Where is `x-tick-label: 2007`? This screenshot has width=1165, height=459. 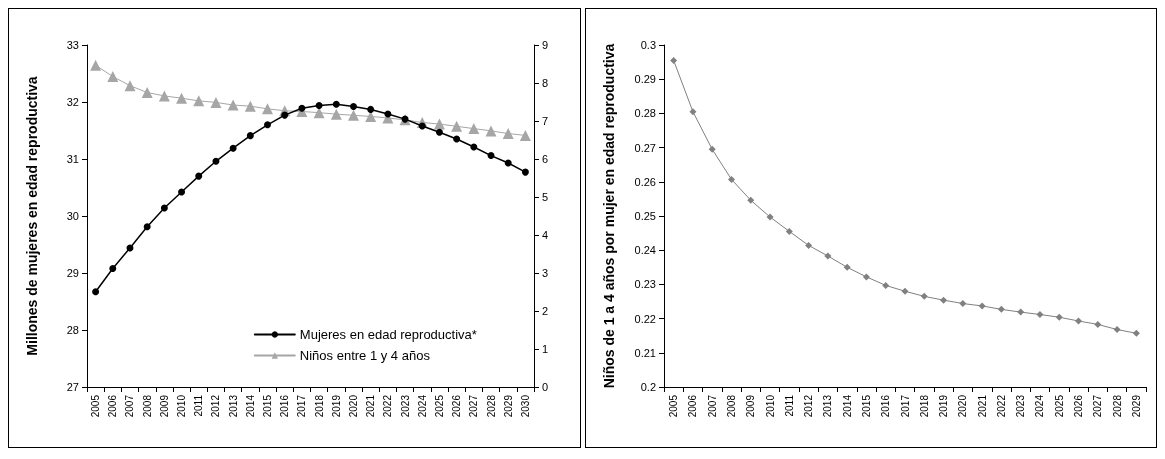
x-tick-label: 2007 is located at coordinates (712, 406).